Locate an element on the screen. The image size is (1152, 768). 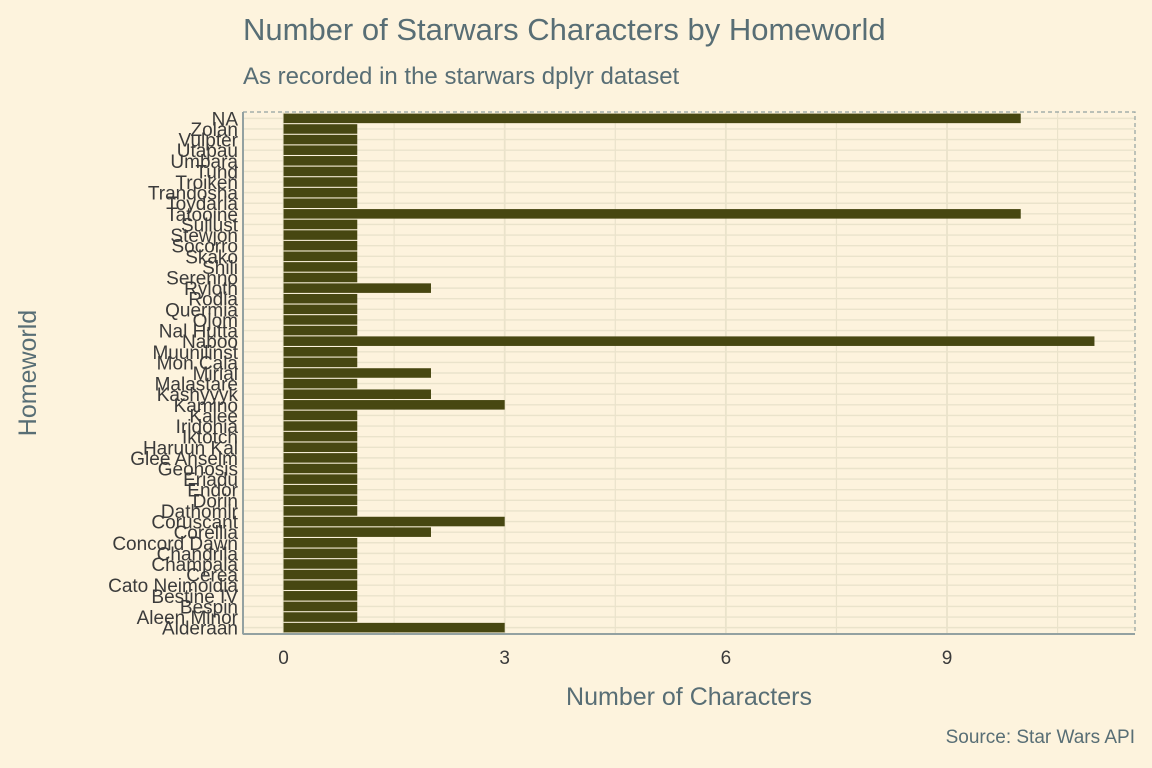
y-tick-label: Skako is located at coordinates (211, 257).